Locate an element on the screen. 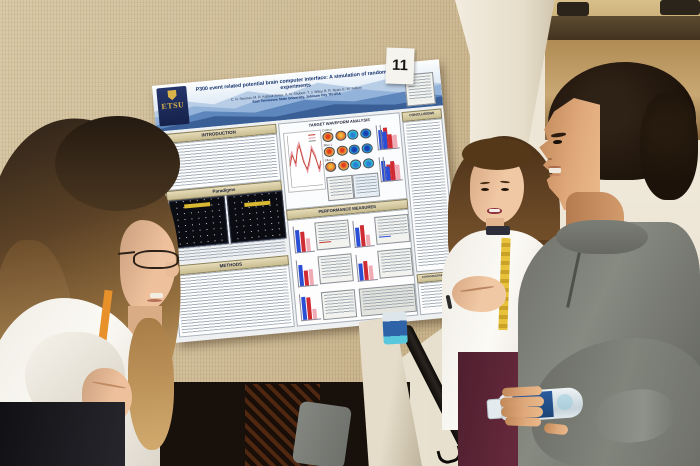  presenter-left-lips is located at coordinates (154, 300).